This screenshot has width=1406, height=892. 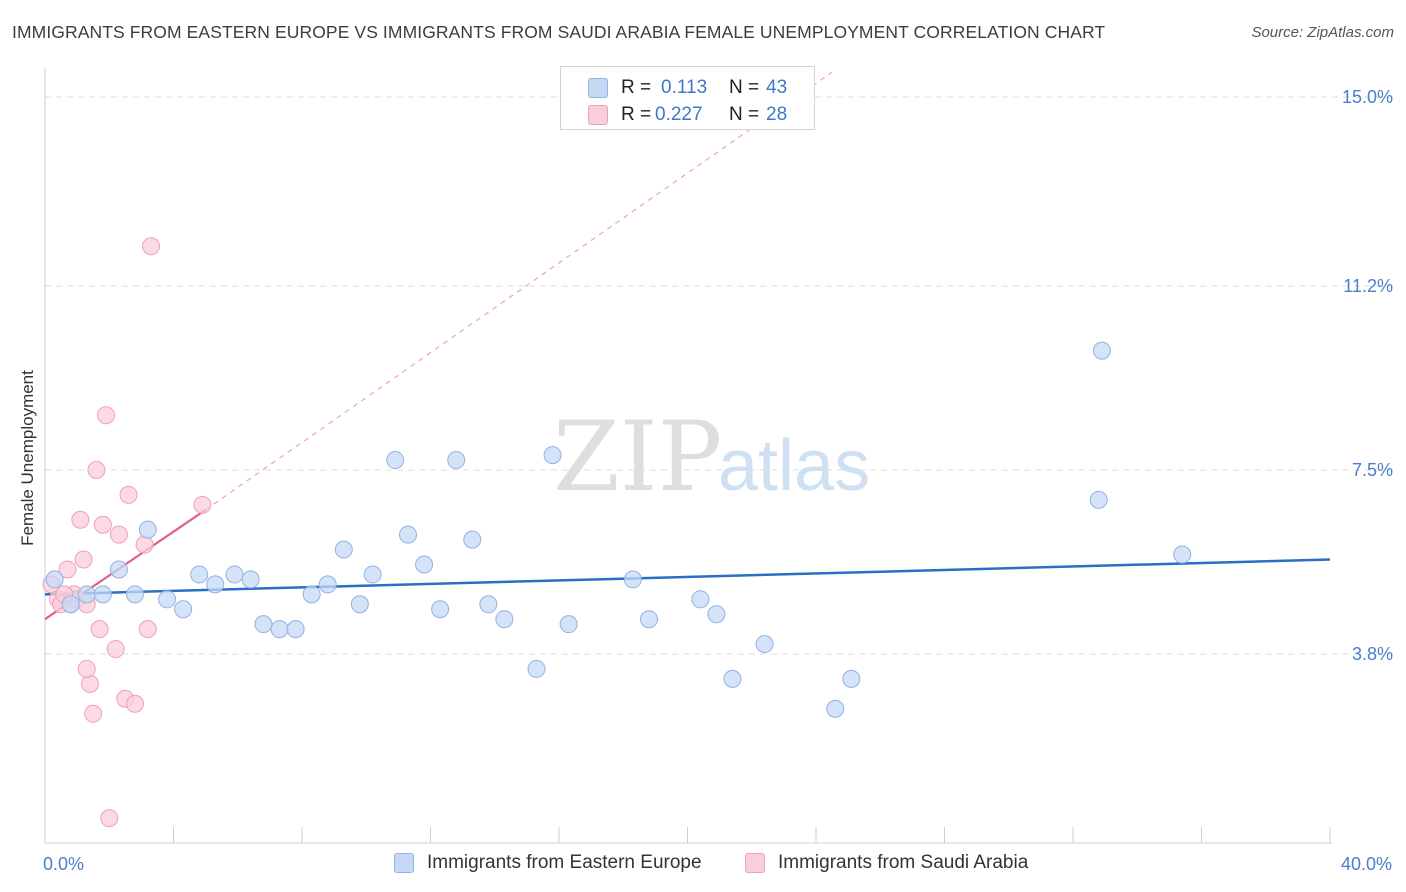 I want to click on y-tick-label: 11.2%, so click(x=1368, y=286).